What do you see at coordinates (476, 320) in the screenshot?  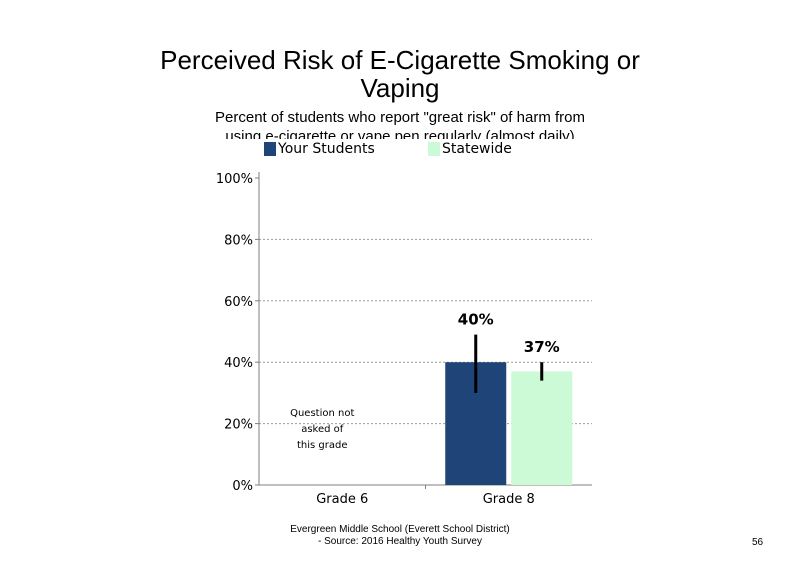 I see `data-label: 40%` at bounding box center [476, 320].